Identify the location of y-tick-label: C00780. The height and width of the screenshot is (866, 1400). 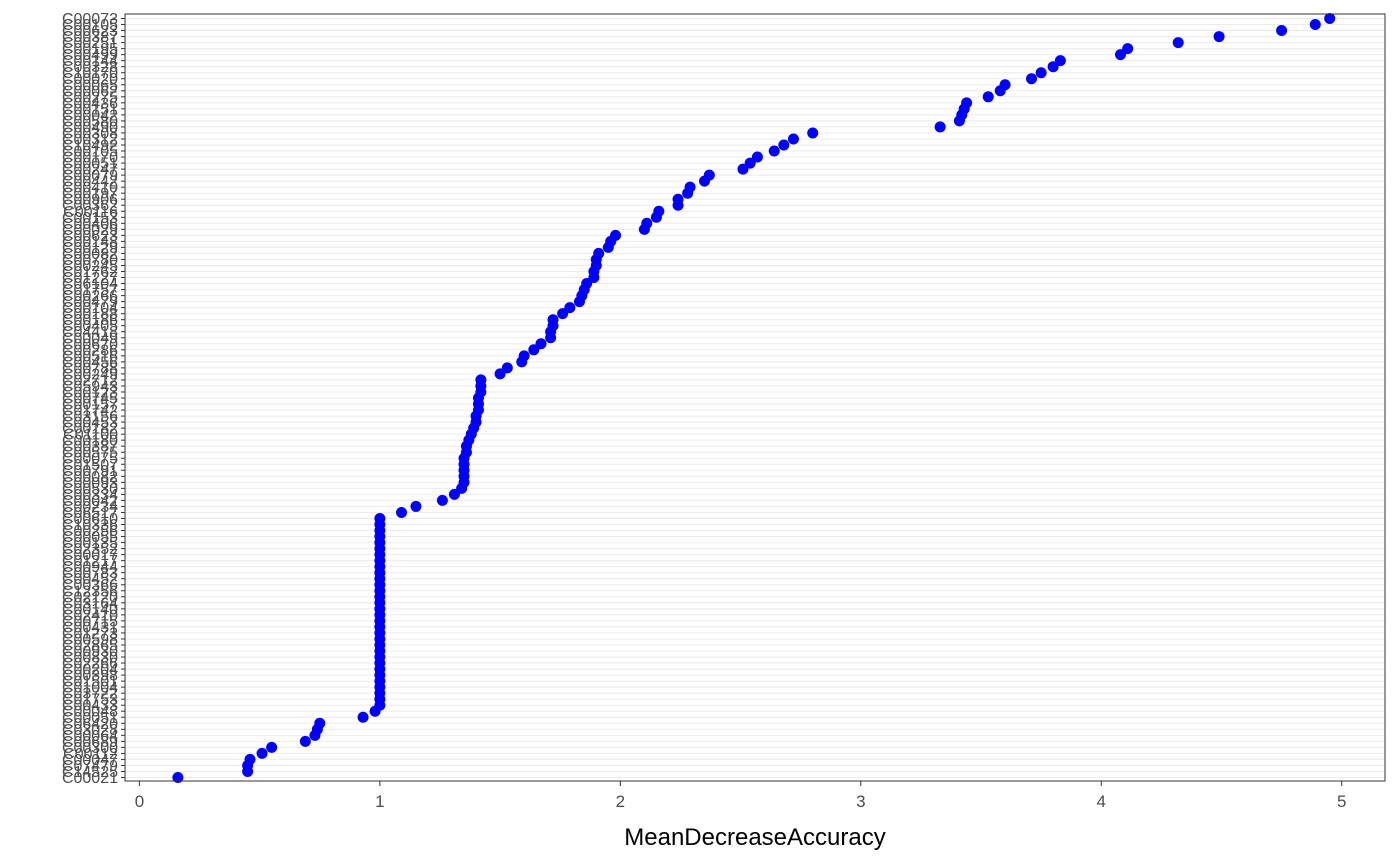
(90, 260).